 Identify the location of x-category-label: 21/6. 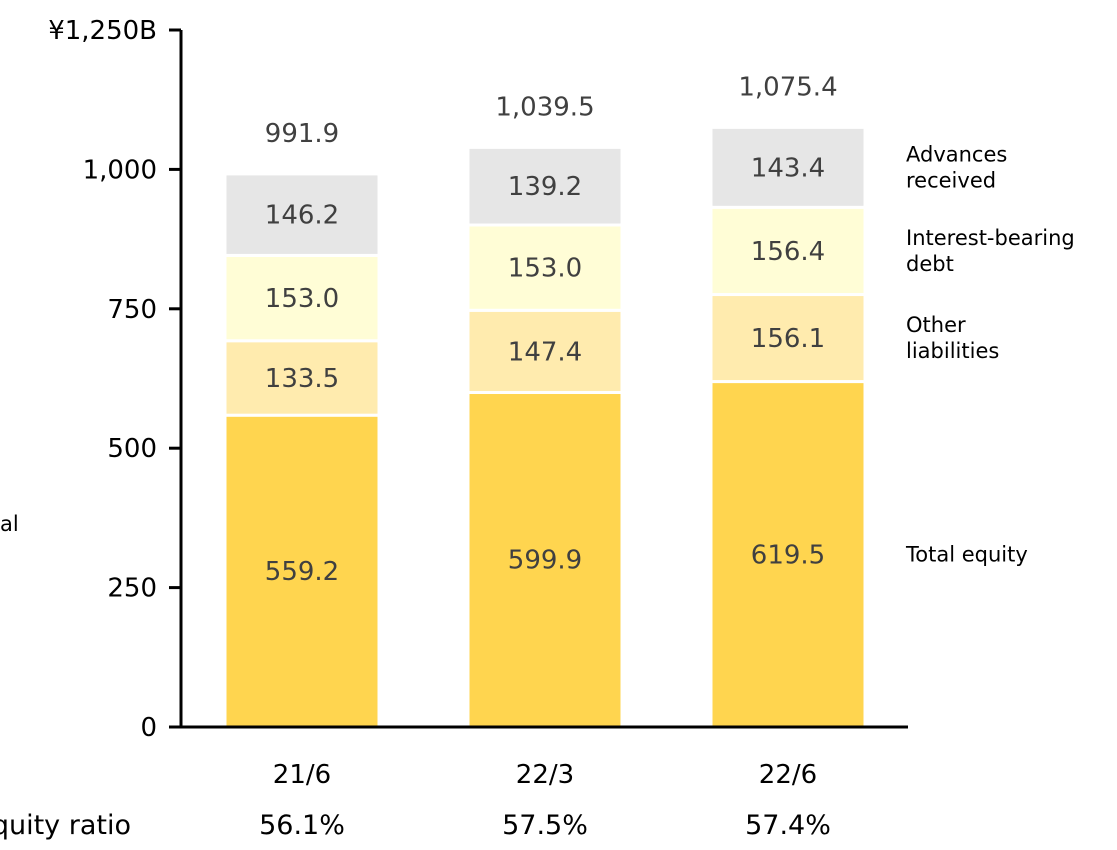
(302, 775).